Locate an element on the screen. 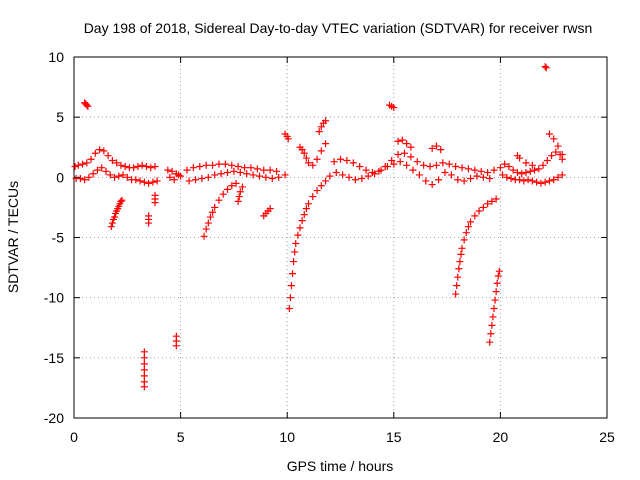 This screenshot has width=640, height=480. x-tick-label: 15 is located at coordinates (394, 437).